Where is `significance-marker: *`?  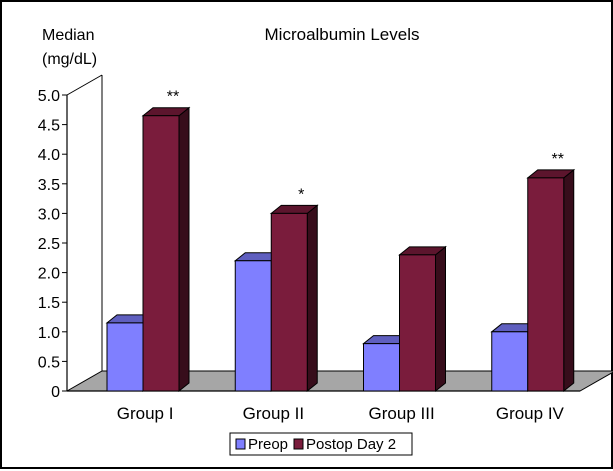 significance-marker: * is located at coordinates (301, 194).